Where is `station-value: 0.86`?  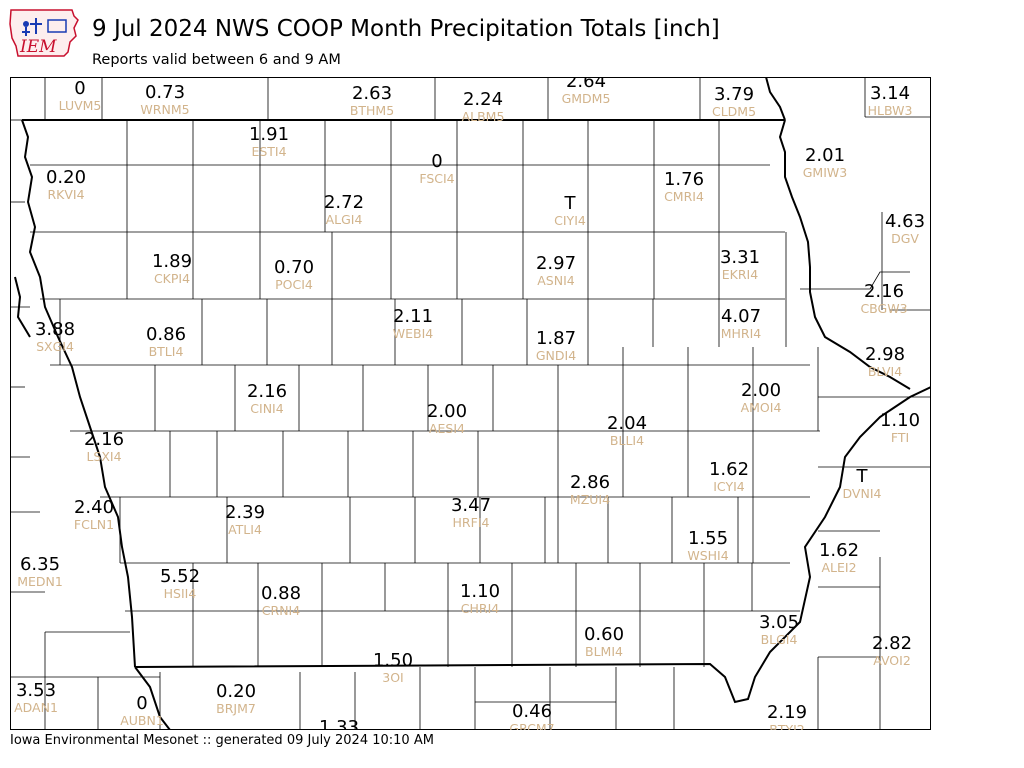 station-value: 0.86 is located at coordinates (166, 334).